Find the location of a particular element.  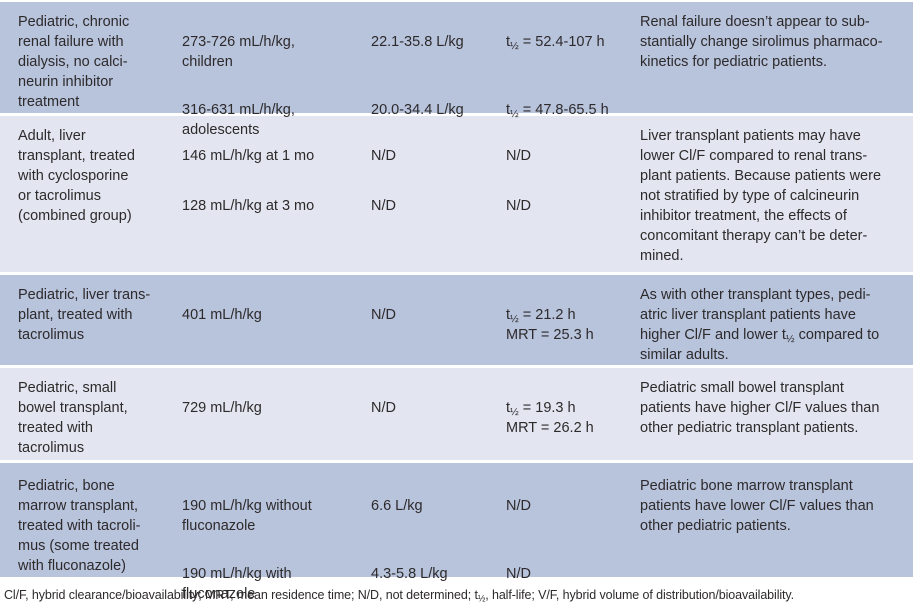

clearance-value: 729 mL/h/kg is located at coordinates (222, 408).